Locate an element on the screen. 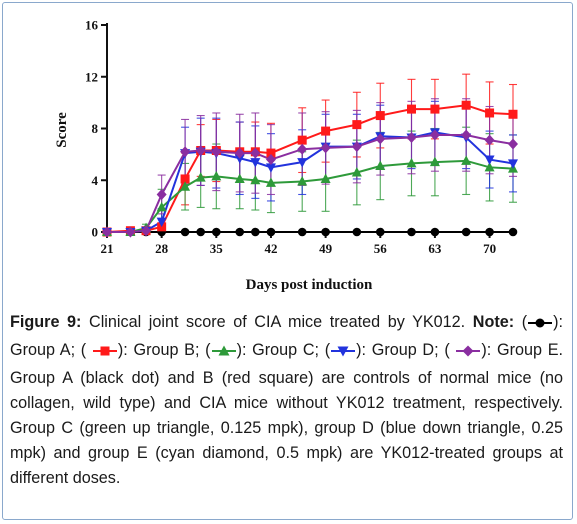 Image resolution: width=577 pixels, height=524 pixels. x-tick-label: 70 is located at coordinates (489, 248).